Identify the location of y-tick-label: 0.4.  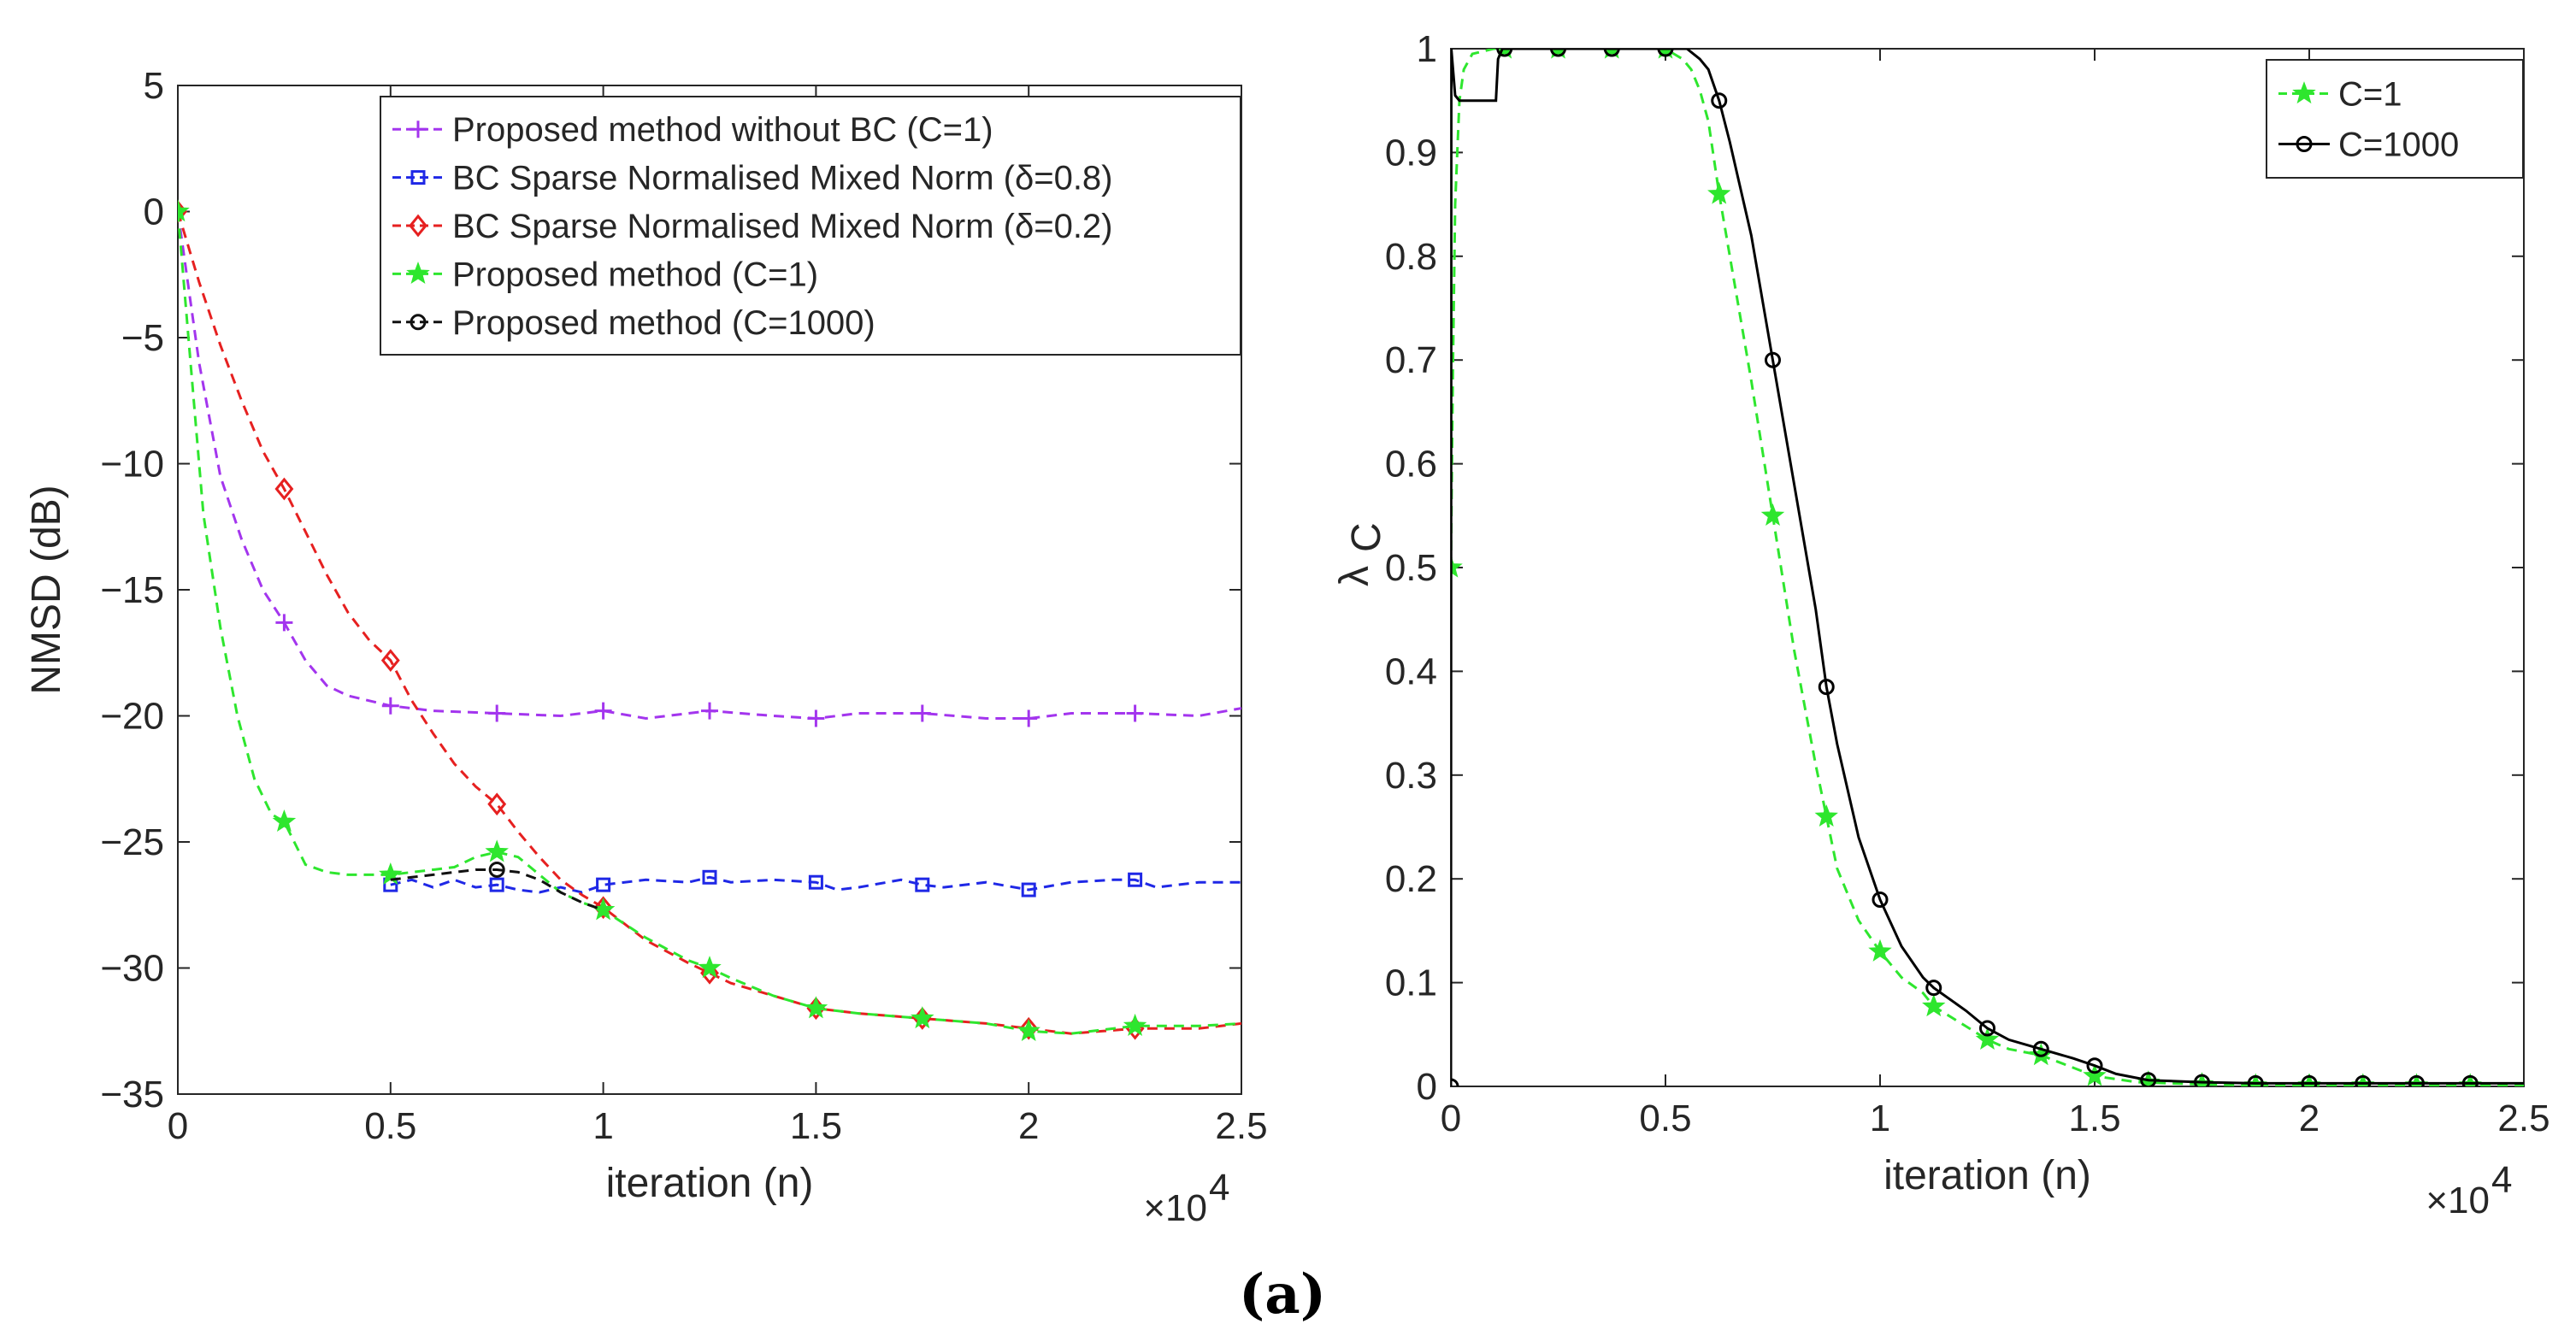
(1411, 671).